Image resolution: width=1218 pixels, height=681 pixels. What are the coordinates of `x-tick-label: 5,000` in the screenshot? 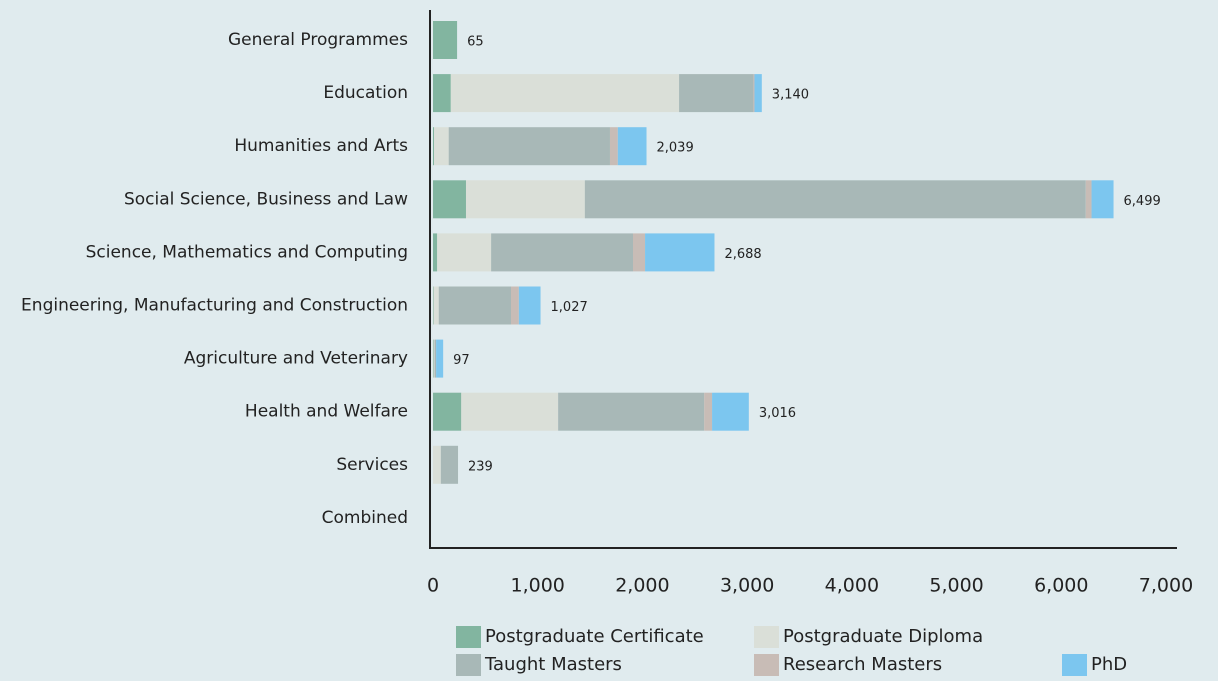 It's located at (956, 586).